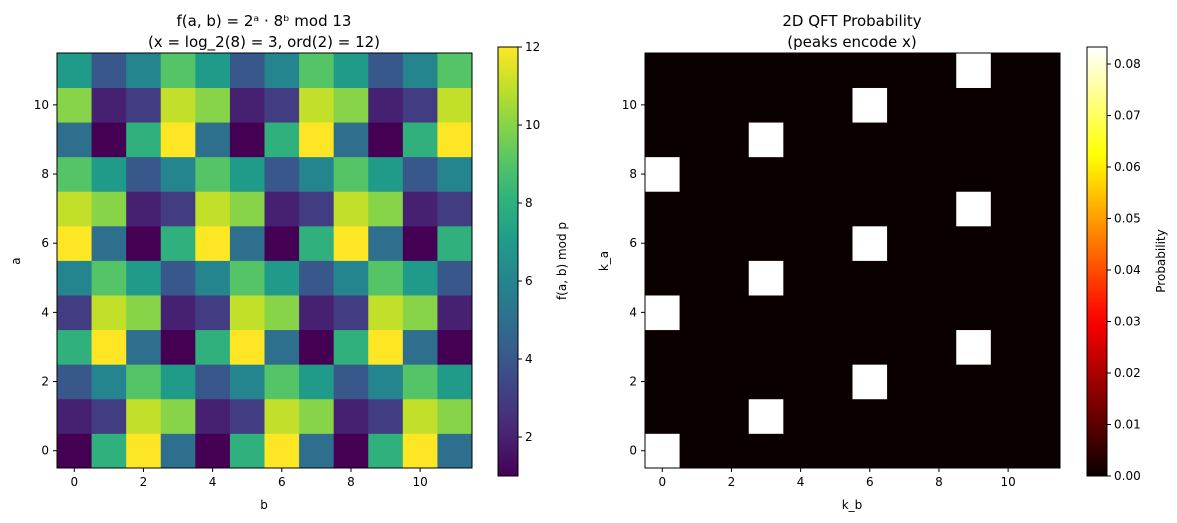 The height and width of the screenshot is (523, 1177). I want to click on left-colorbar-label: f(a, b) mod p, so click(562, 261).